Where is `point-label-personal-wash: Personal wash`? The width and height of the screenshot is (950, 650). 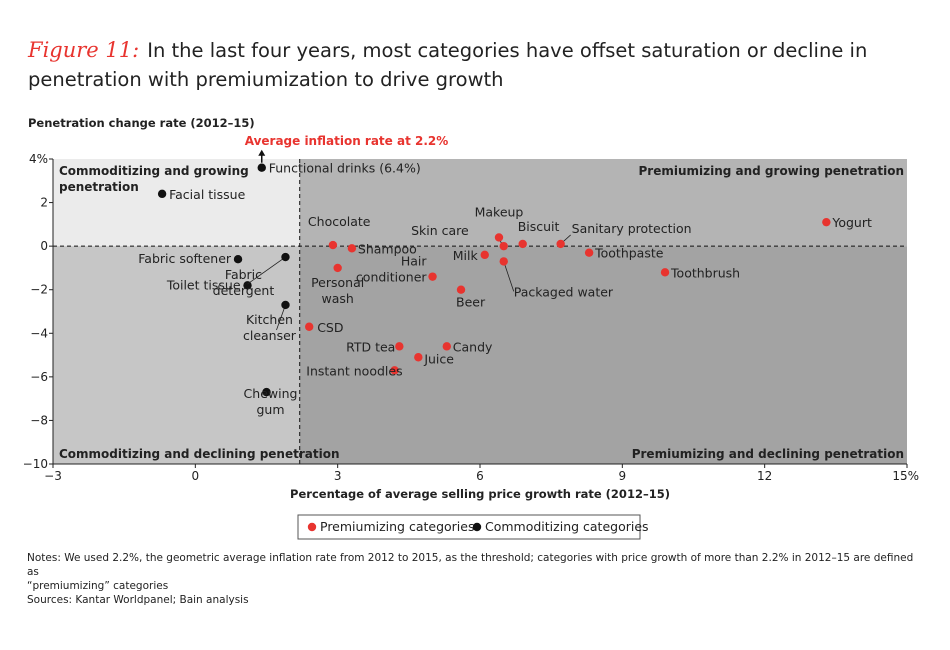 point-label-personal-wash: Personal wash is located at coordinates (337, 290).